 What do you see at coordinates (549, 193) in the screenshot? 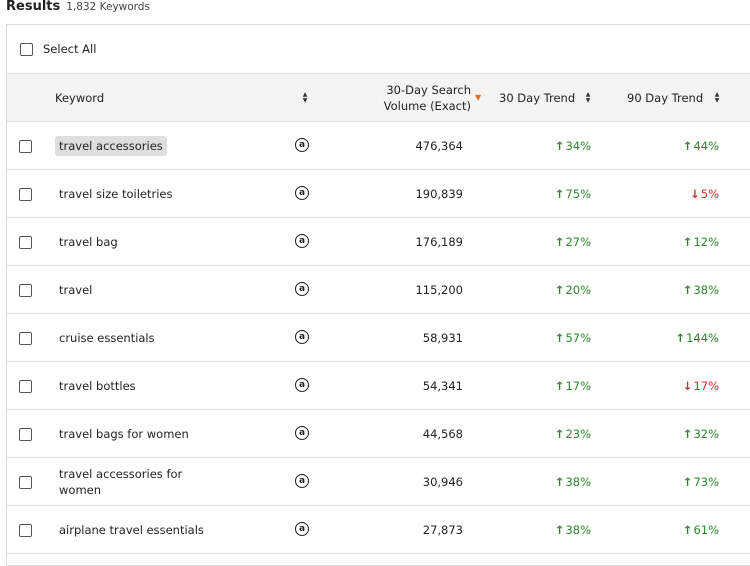
I see `trend30-cell: ↑ 75%` at bounding box center [549, 193].